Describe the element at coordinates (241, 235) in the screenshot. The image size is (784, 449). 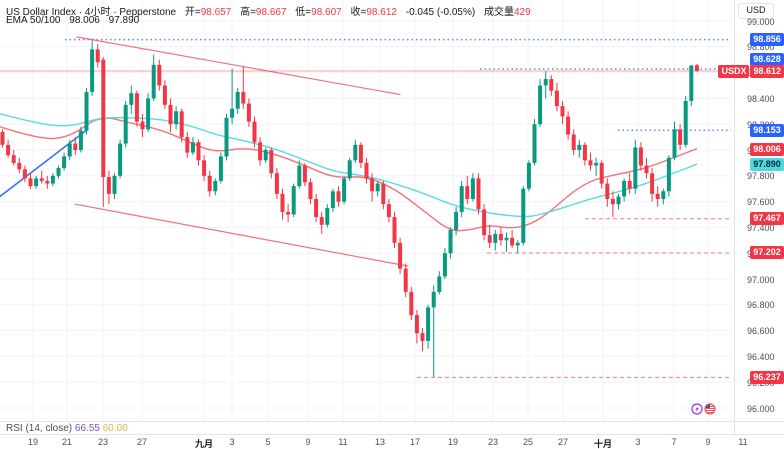
I see `descending-channel-lower-trendline` at that location.